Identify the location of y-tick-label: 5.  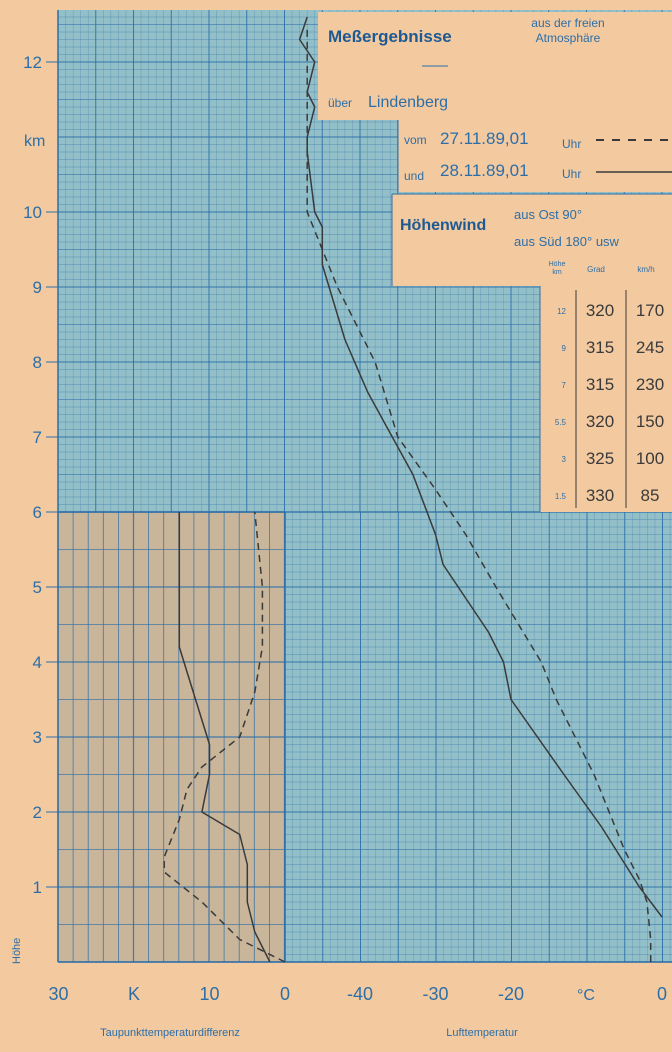
(37, 587).